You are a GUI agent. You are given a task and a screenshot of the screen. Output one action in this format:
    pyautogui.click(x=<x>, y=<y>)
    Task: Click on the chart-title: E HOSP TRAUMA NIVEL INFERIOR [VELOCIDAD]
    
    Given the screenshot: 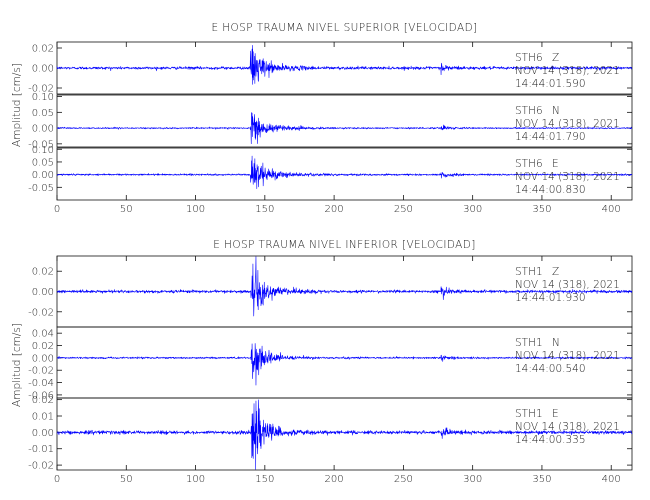 What is the action you would take?
    pyautogui.click(x=344, y=245)
    